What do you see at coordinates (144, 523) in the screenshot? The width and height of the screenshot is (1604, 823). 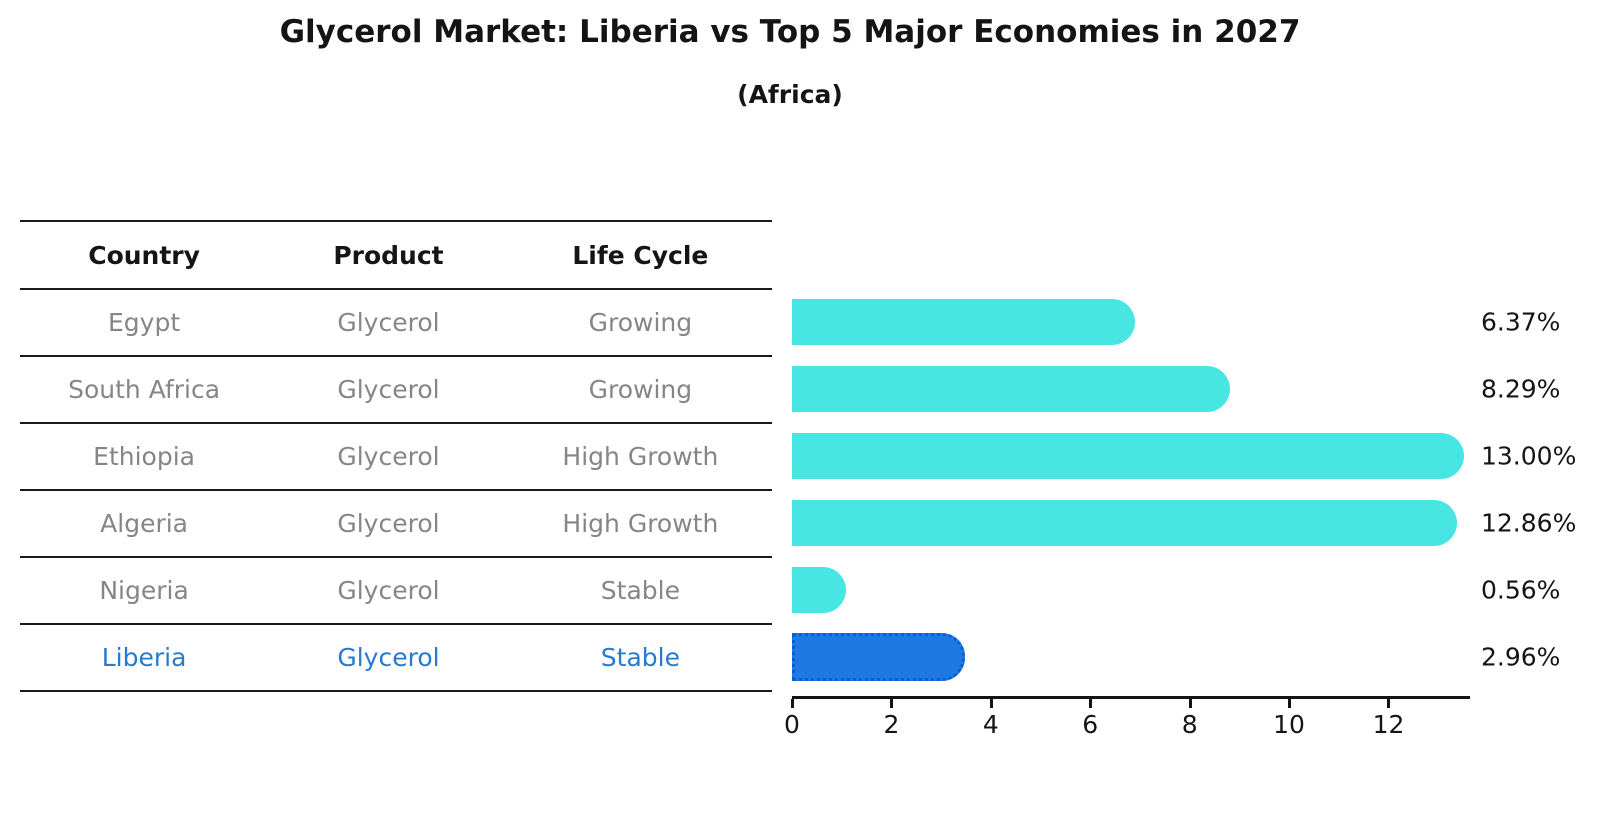 I see `country-cell: Algeria` at bounding box center [144, 523].